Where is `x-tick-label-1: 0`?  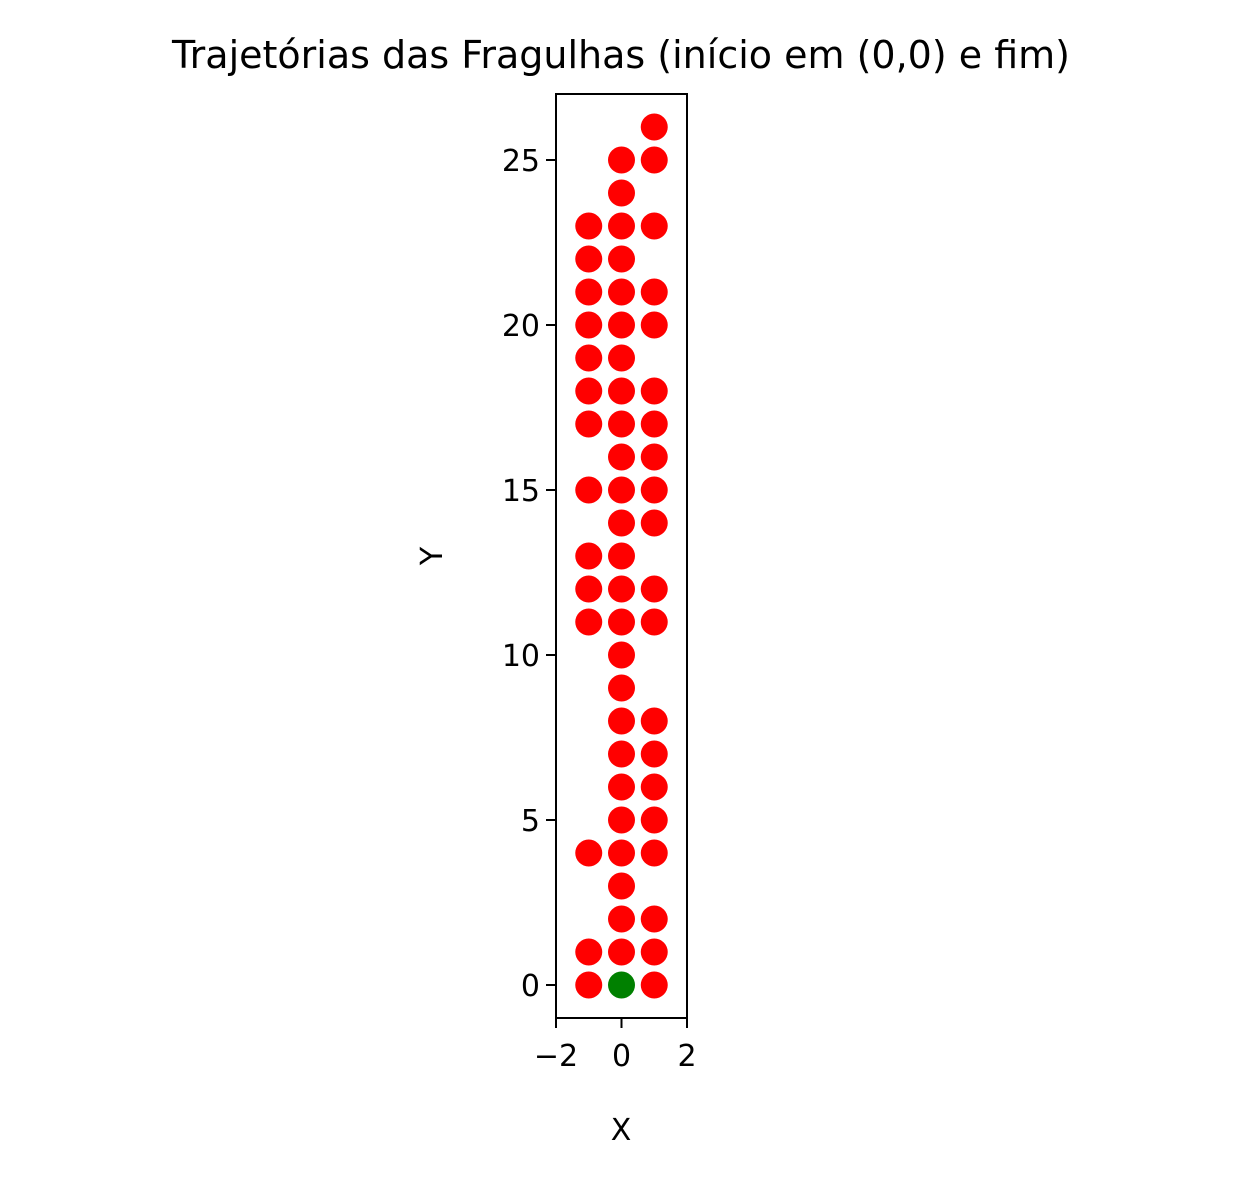 x-tick-label-1: 0 is located at coordinates (621, 1056).